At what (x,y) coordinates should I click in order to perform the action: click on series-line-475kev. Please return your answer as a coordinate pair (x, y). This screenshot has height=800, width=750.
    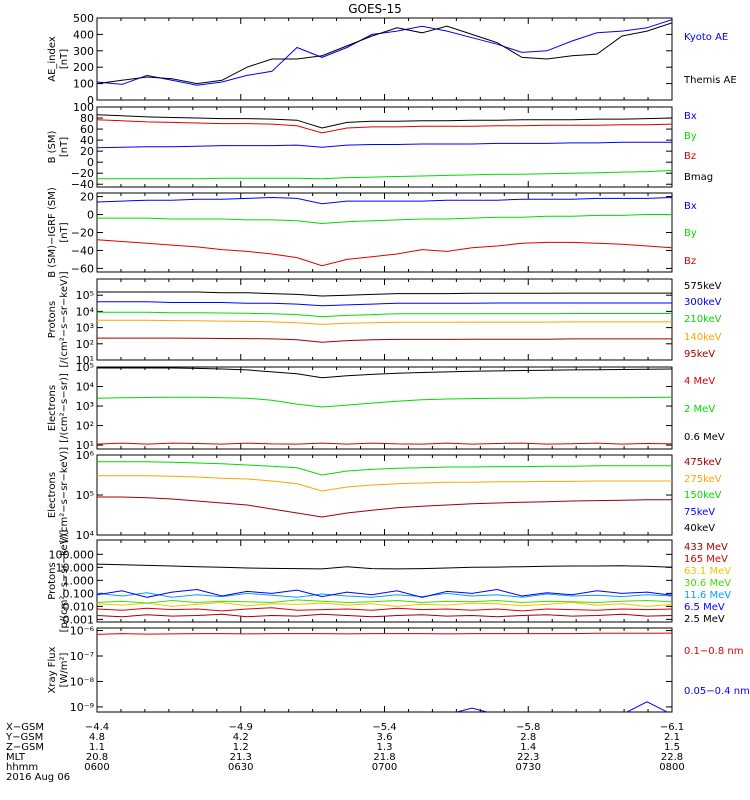
    Looking at the image, I should click on (384, 507).